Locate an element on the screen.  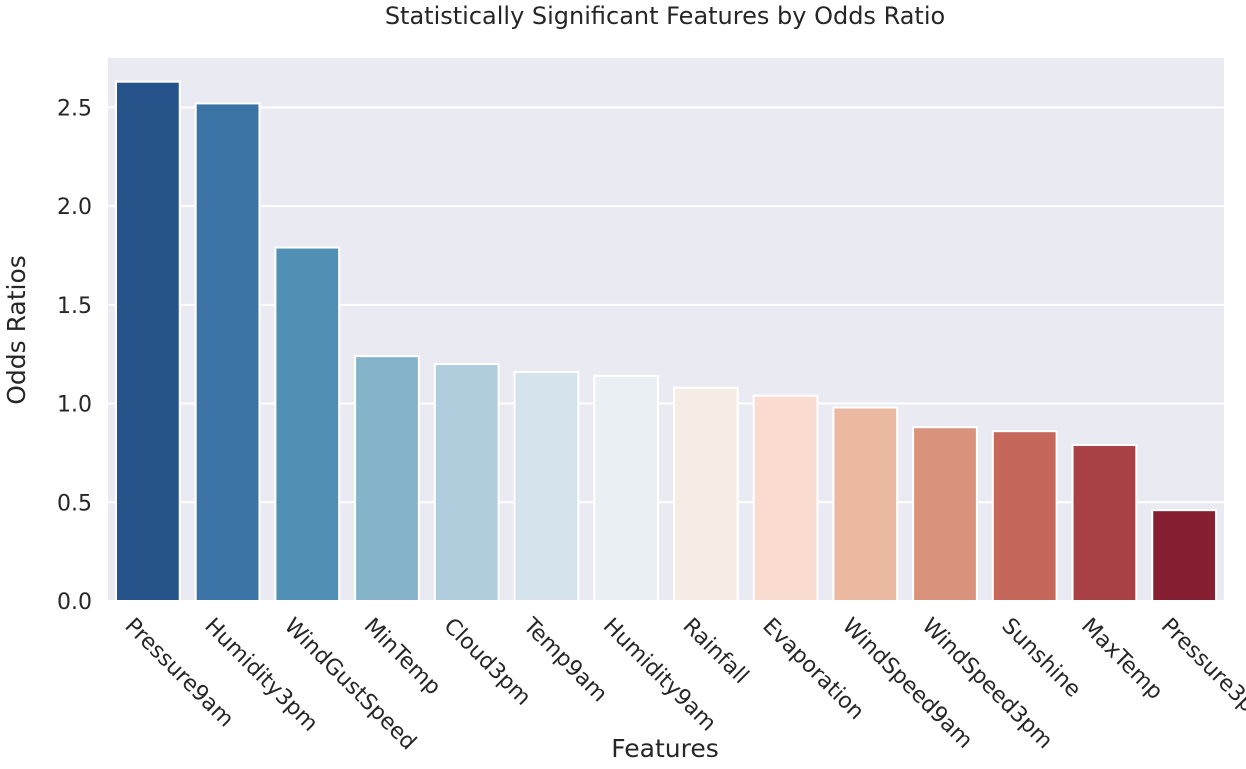
x-tick-label: WindGustSpeed is located at coordinates (350, 685).